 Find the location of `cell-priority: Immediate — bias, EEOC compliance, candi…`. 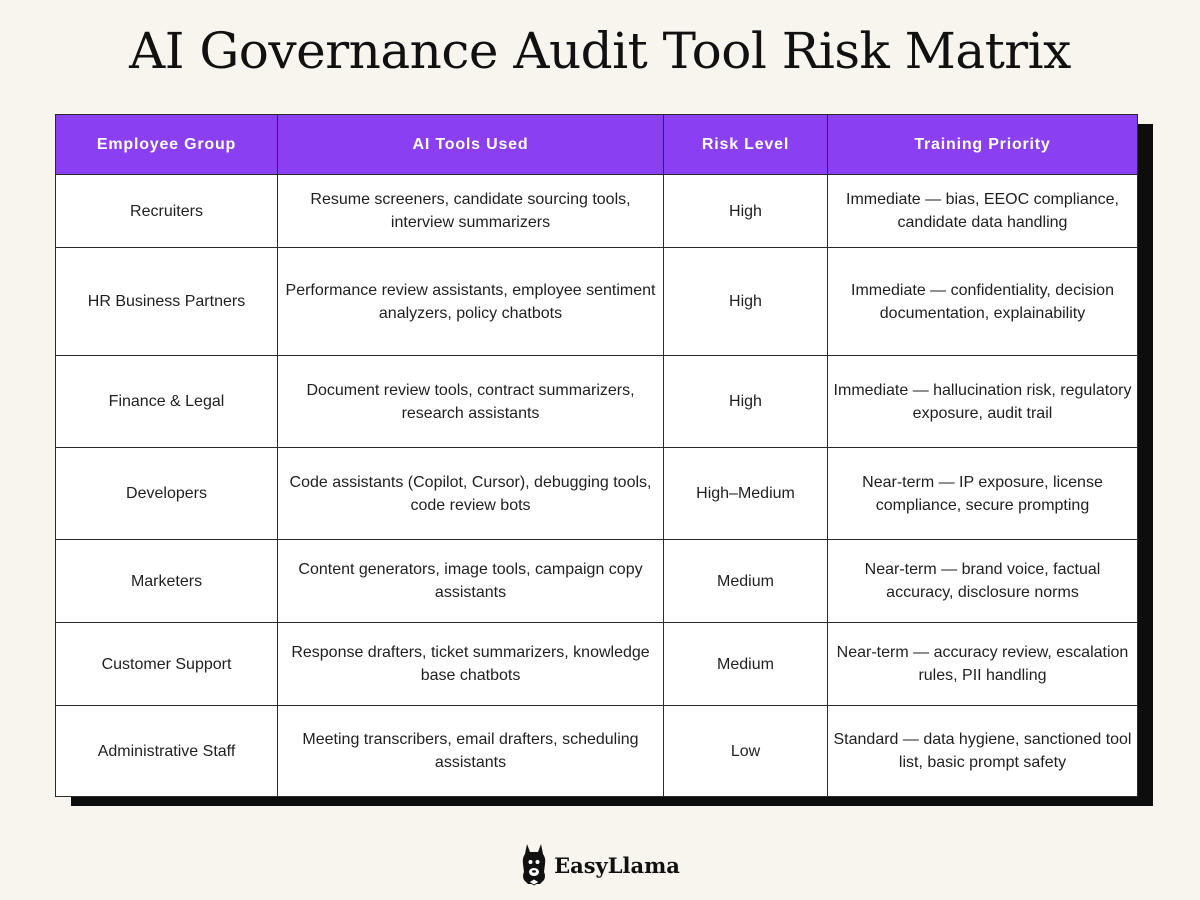

cell-priority: Immediate — bias, EEOC compliance, candi… is located at coordinates (982, 211).